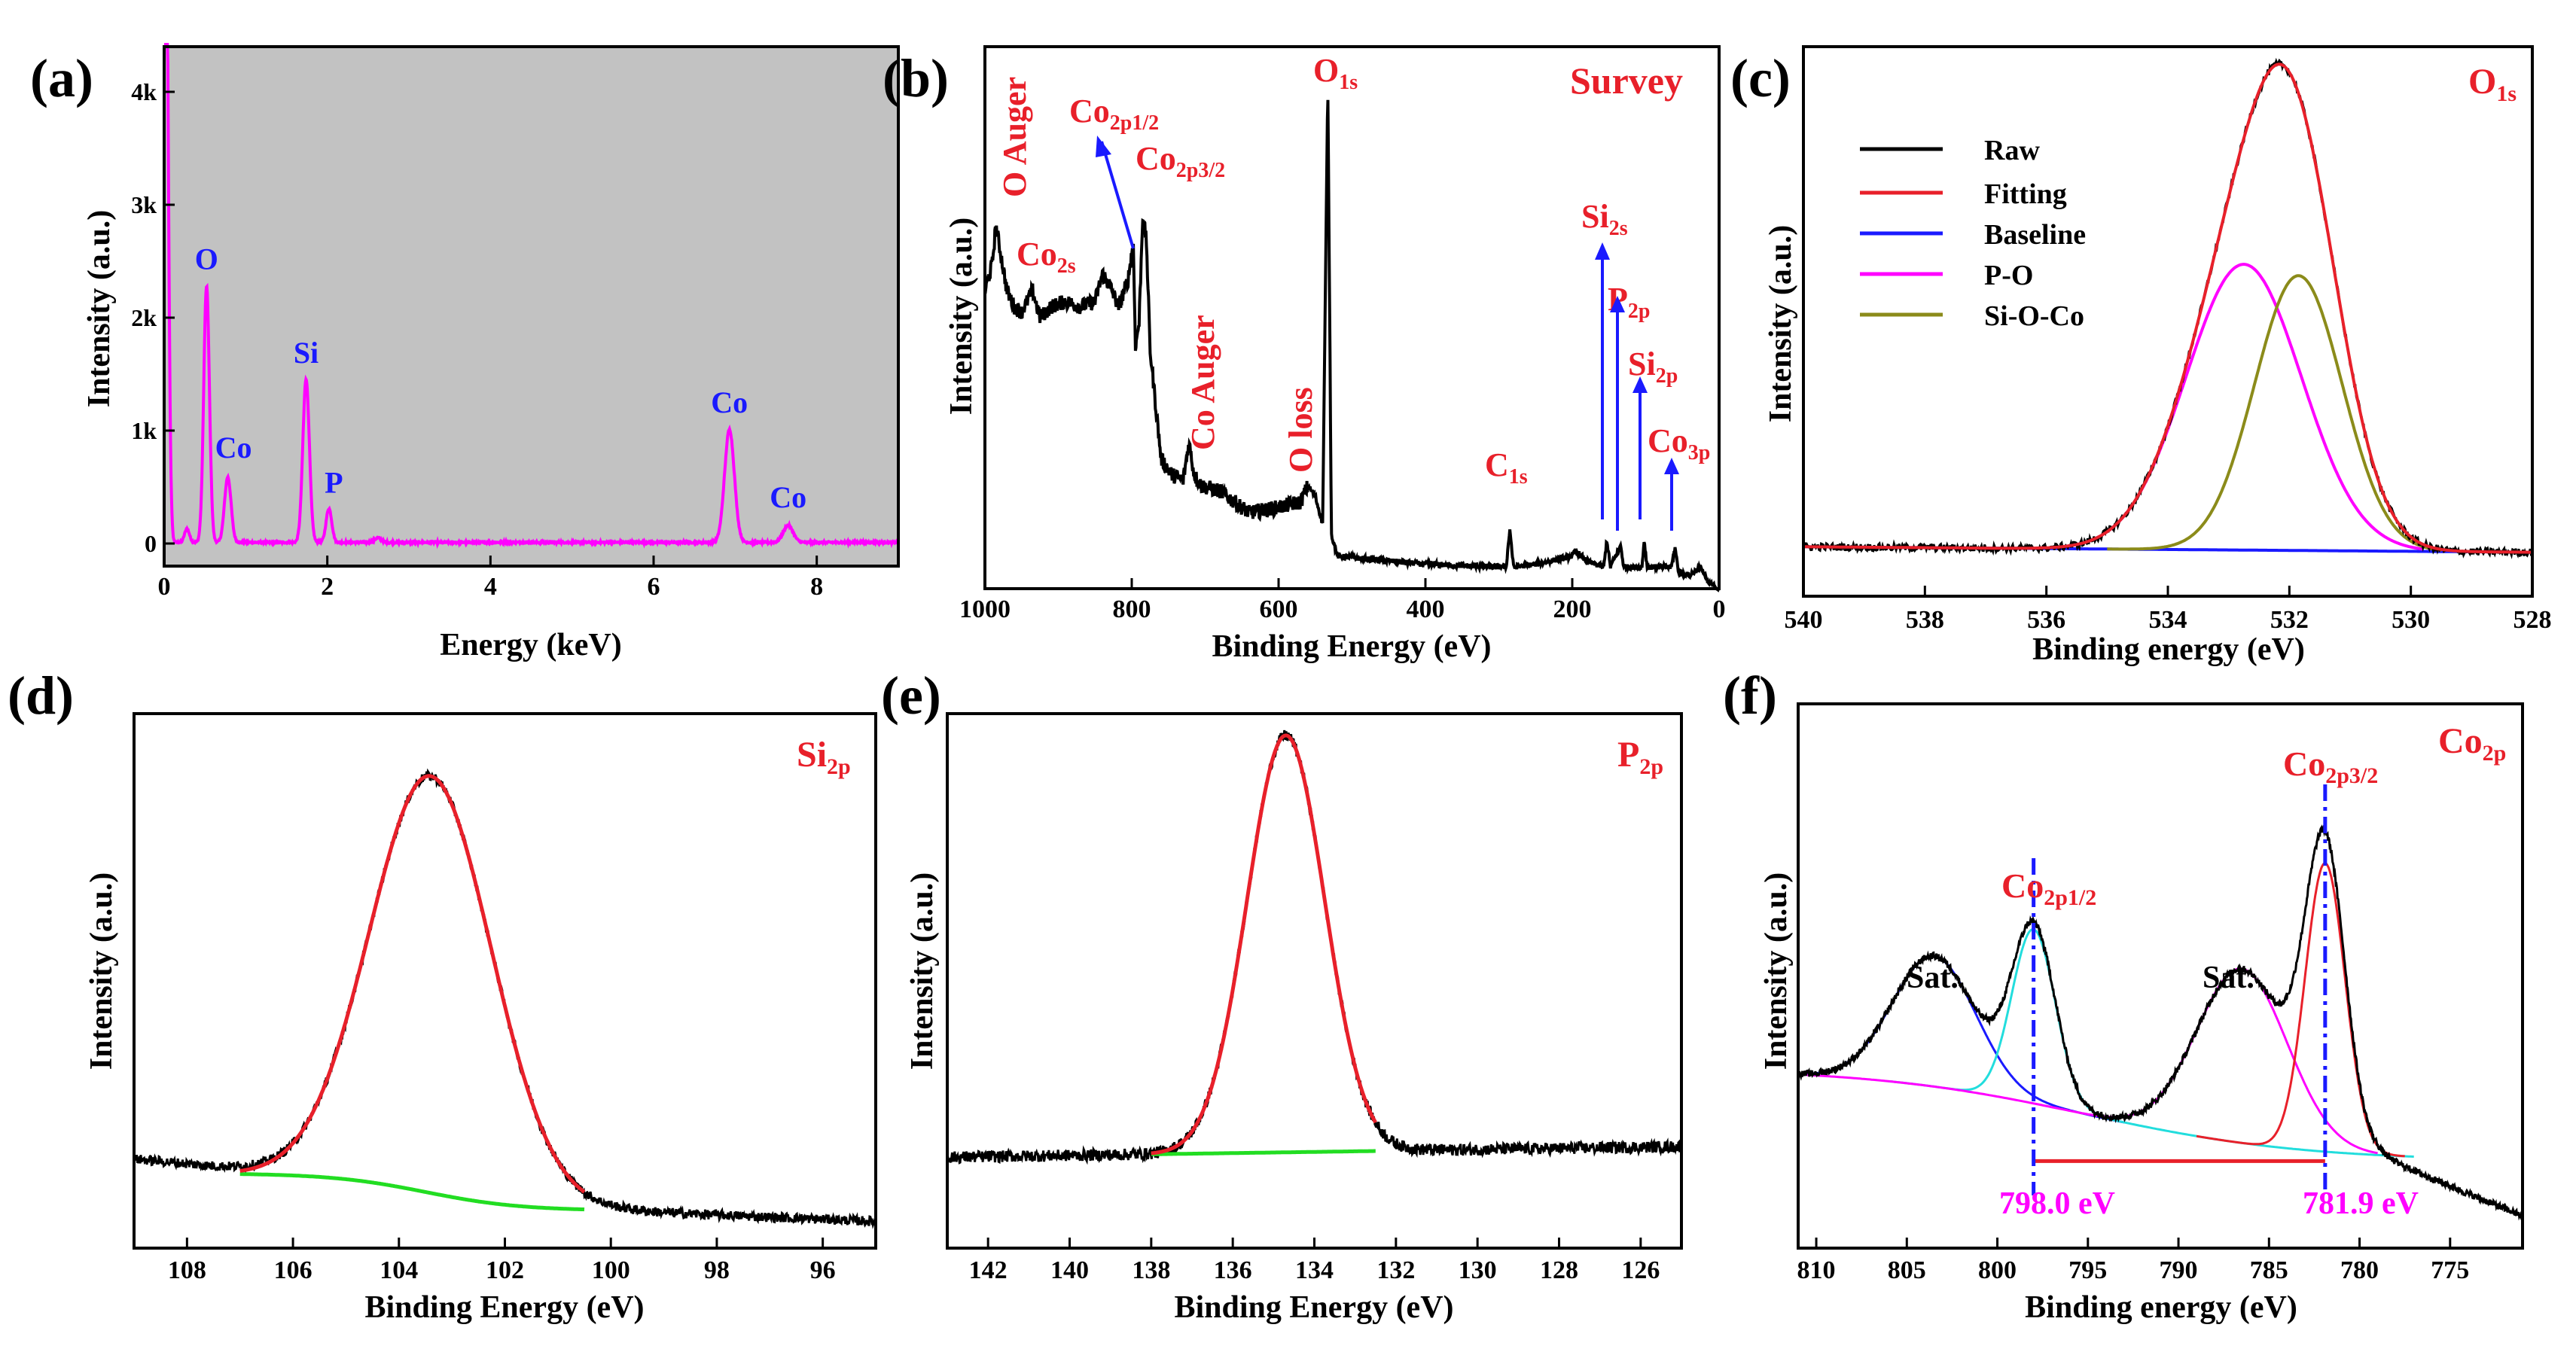 Image resolution: width=2576 pixels, height=1352 pixels. What do you see at coordinates (1804, 620) in the screenshot?
I see `panel-c-x-tick-label: 540` at bounding box center [1804, 620].